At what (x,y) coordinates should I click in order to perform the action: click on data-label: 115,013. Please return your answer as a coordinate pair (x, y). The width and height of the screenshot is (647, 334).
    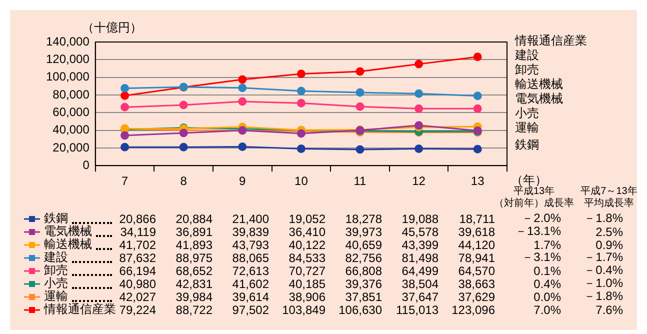
    Looking at the image, I should click on (416, 309).